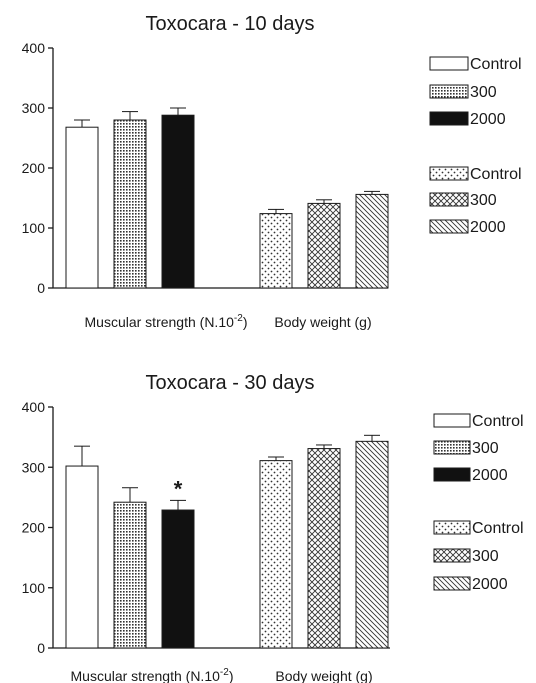 The width and height of the screenshot is (536, 683). I want to click on chart-title: Toxocara - 30 days, so click(230, 383).